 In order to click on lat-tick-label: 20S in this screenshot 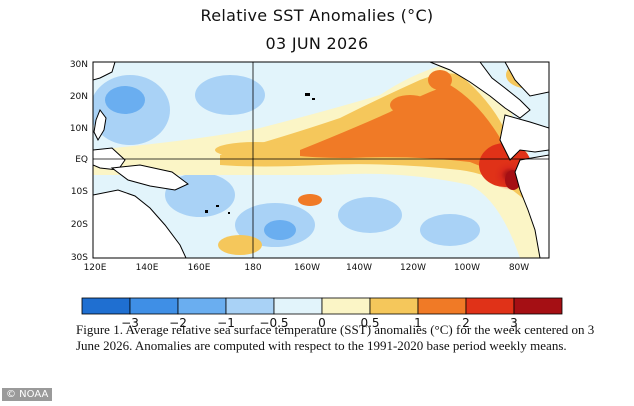, I will do `click(79, 225)`.